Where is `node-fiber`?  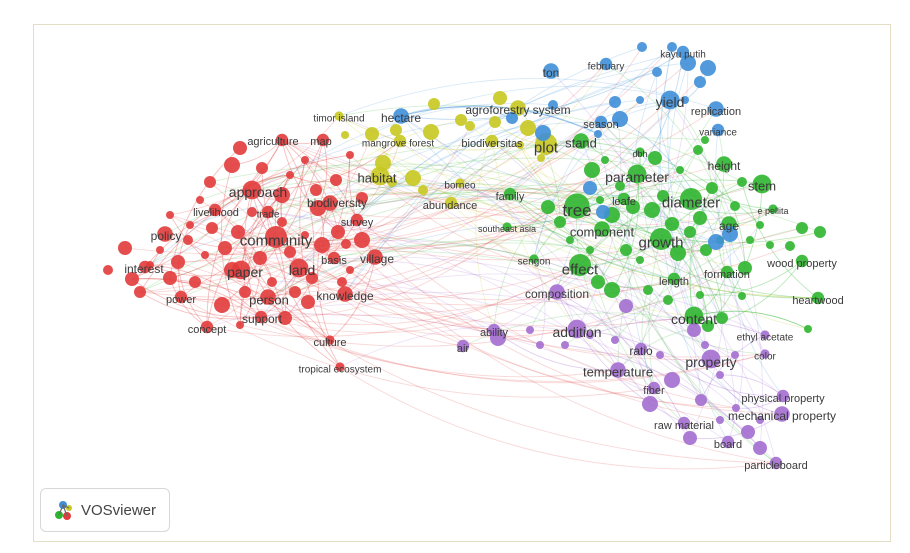 node-fiber is located at coordinates (654, 388).